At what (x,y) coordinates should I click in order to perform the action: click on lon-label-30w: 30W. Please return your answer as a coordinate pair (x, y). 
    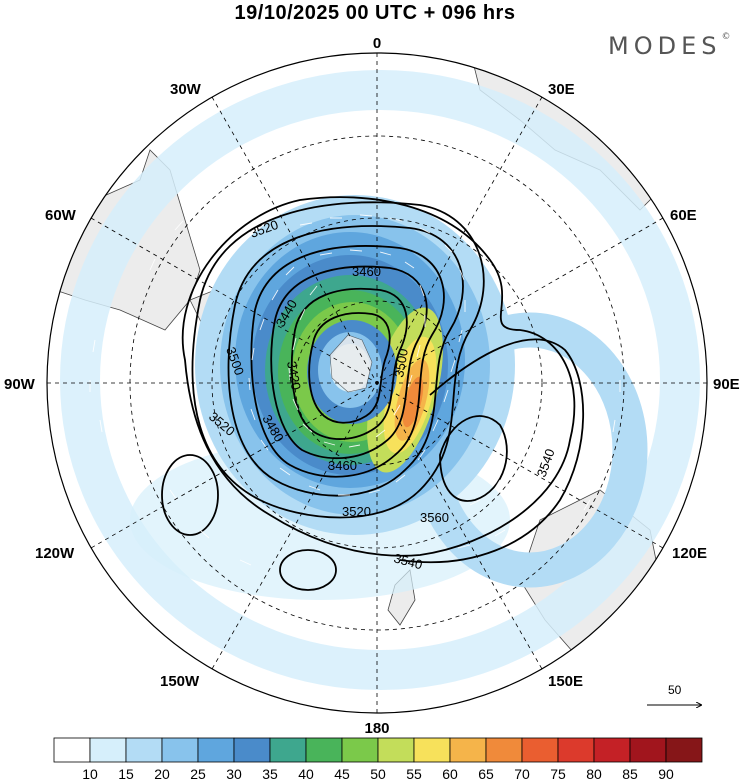
    Looking at the image, I should click on (186, 89).